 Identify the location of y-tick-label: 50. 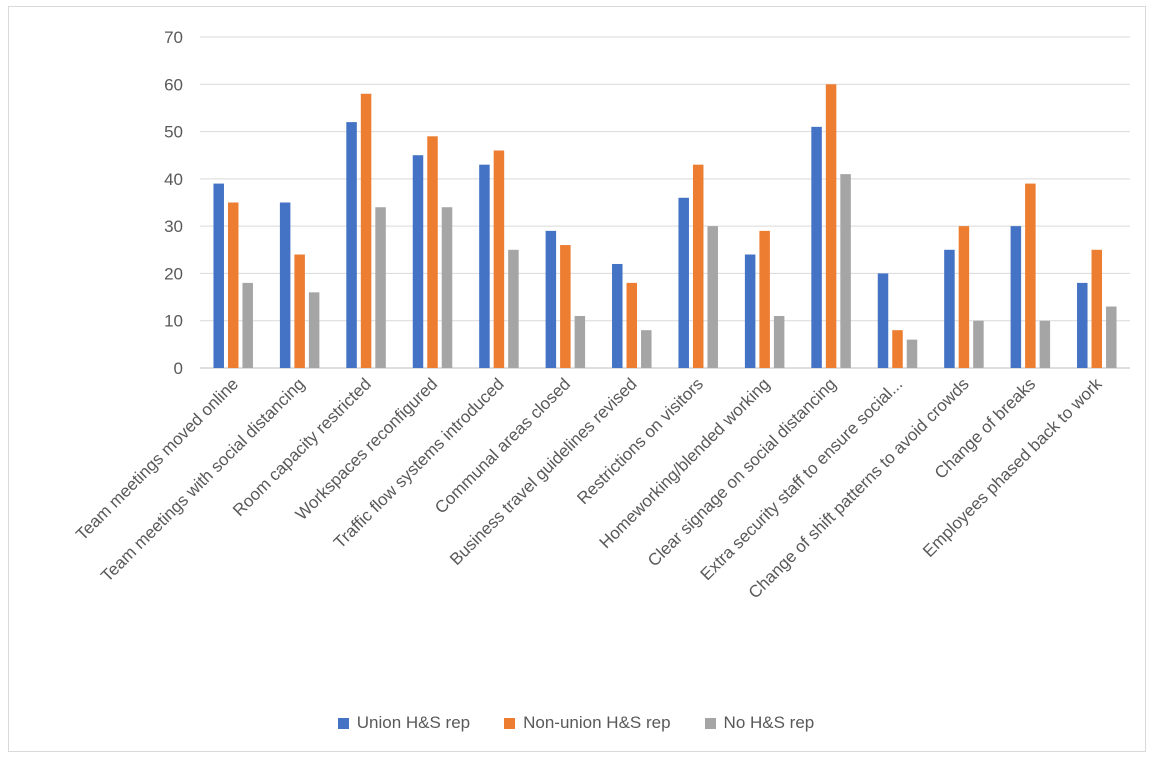
(173, 132).